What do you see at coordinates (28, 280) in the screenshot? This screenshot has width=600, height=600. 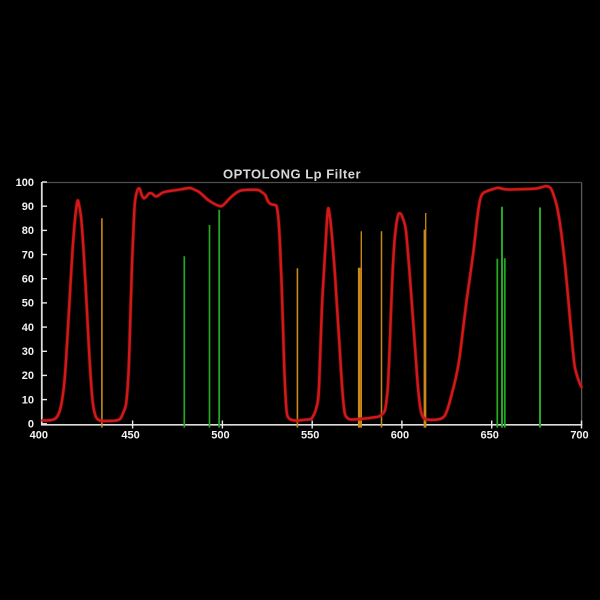 I see `svg-text: 60` at bounding box center [28, 280].